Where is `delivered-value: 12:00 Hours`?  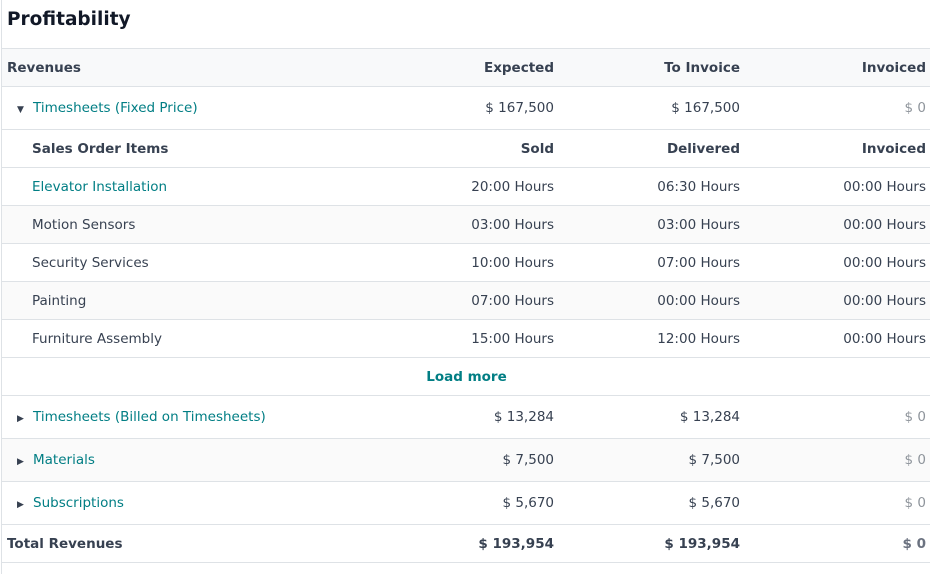 delivered-value: 12:00 Hours is located at coordinates (651, 338).